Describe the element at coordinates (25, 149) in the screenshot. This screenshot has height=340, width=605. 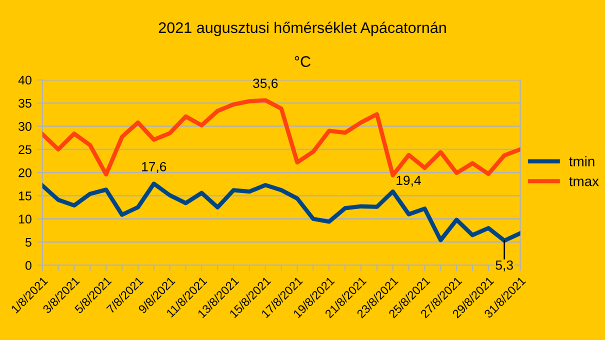
I see `y-tick-label: 25` at that location.